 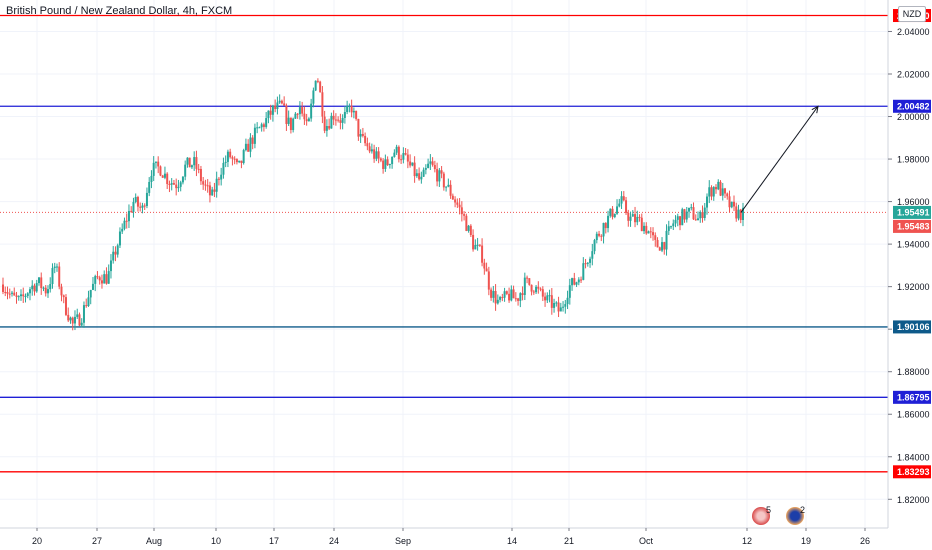 I want to click on current-price-tag: 1.95491, so click(x=913, y=213).